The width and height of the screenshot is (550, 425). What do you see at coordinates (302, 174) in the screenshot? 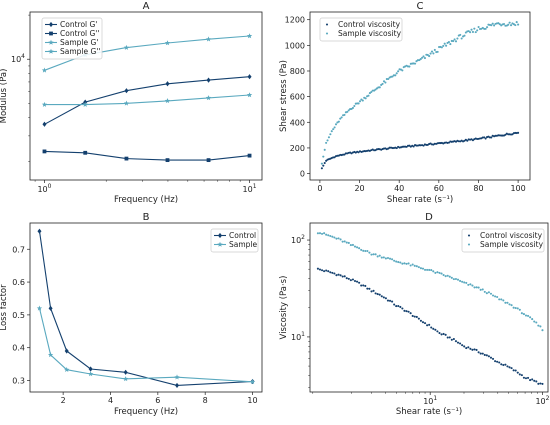
I see `y-tick-label: 0` at bounding box center [302, 174].